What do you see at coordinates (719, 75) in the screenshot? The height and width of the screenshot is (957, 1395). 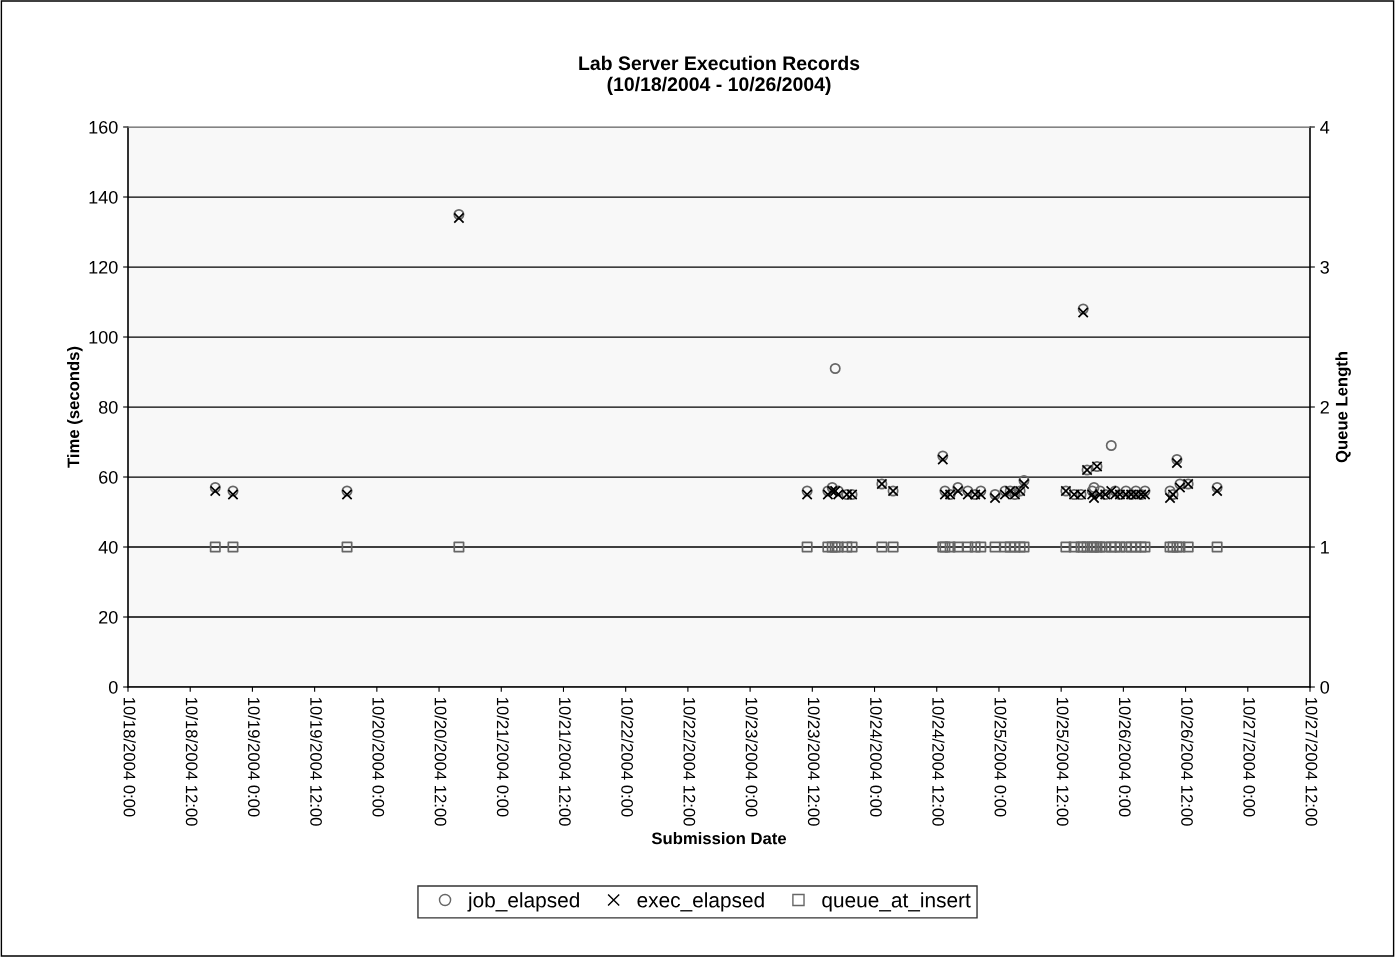 I see `chart-title: Lab Server Execution Records (10/18/2004 - 10/26/2004)` at bounding box center [719, 75].